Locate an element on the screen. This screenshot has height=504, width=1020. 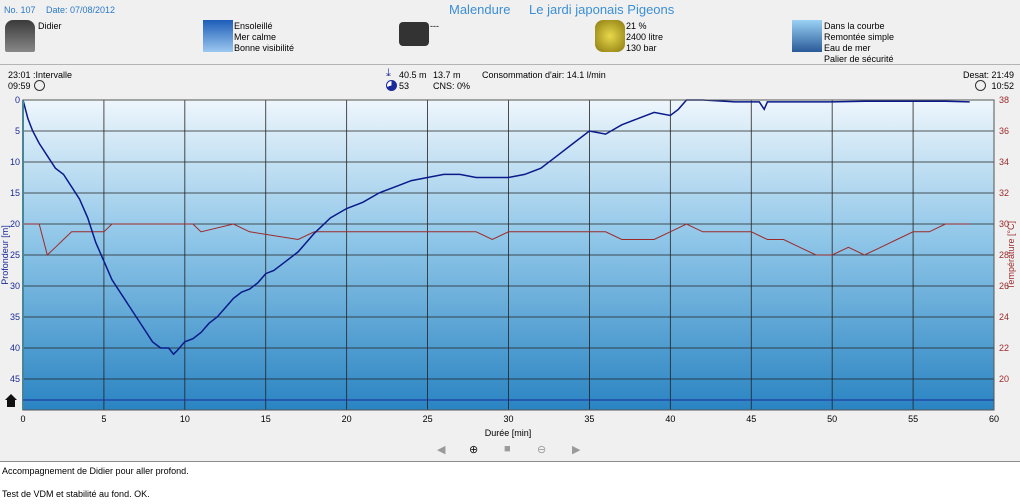
y-tick-label: 35 is located at coordinates (15, 317).